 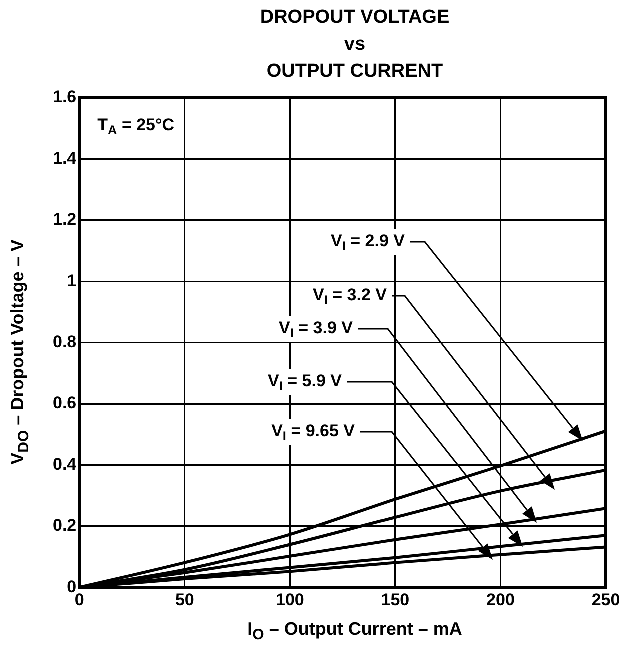 I want to click on y-tick-label: 0.4, so click(x=65, y=464).